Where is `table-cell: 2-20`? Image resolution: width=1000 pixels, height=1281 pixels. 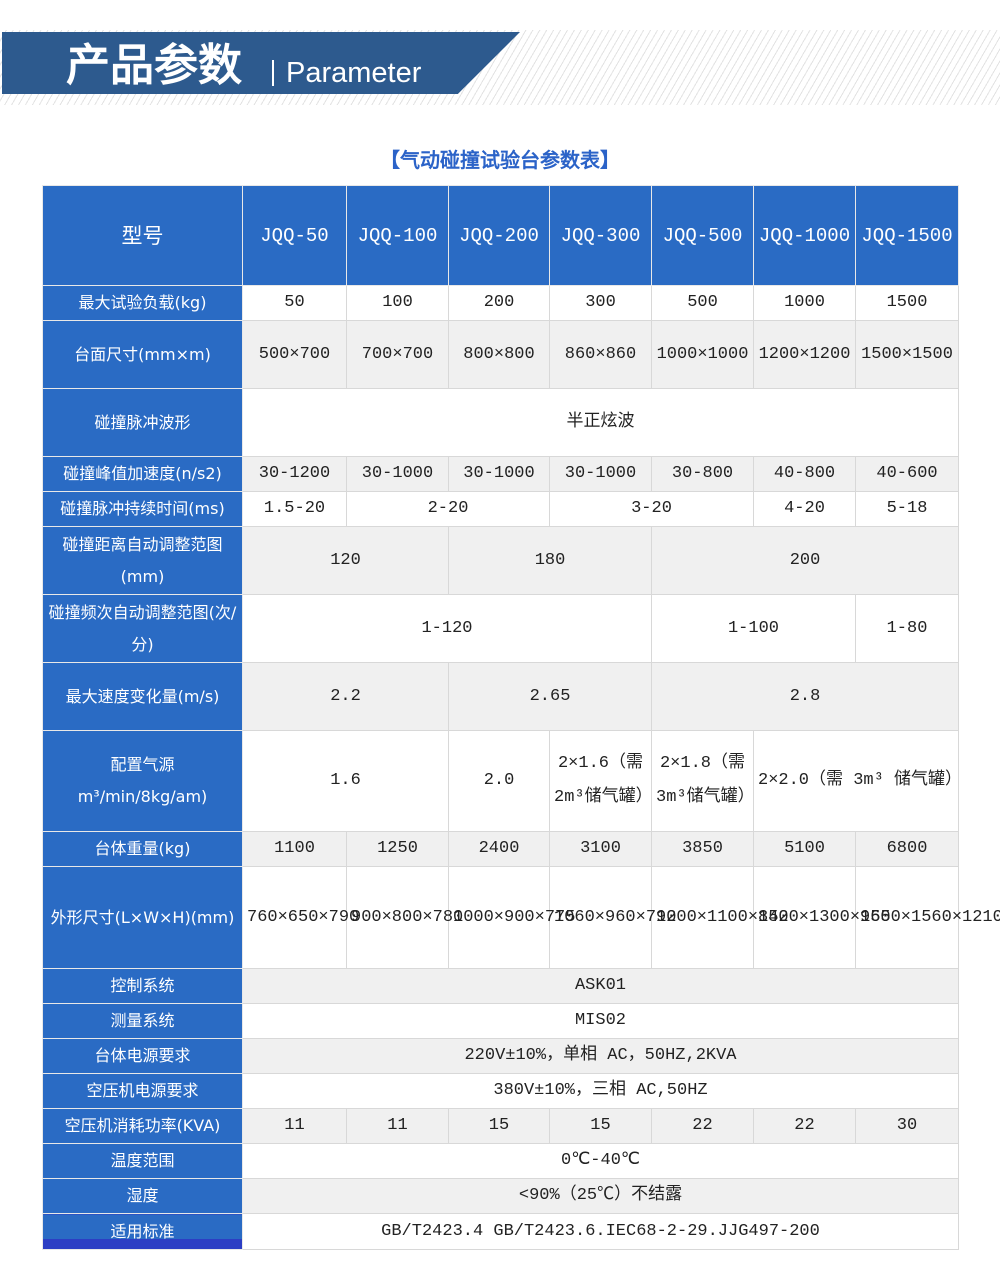
table-cell: 2-20 is located at coordinates (448, 509).